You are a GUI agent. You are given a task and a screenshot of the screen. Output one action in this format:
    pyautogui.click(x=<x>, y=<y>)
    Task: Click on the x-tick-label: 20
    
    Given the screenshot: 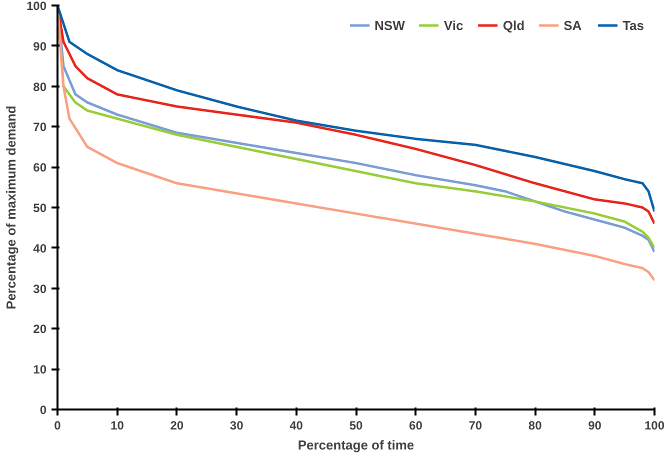 What is the action you would take?
    pyautogui.click(x=177, y=425)
    